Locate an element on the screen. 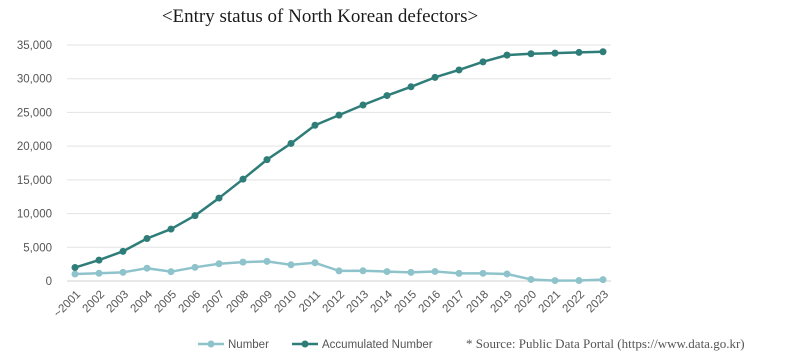  legend-marker-accumulated is located at coordinates (305, 344).